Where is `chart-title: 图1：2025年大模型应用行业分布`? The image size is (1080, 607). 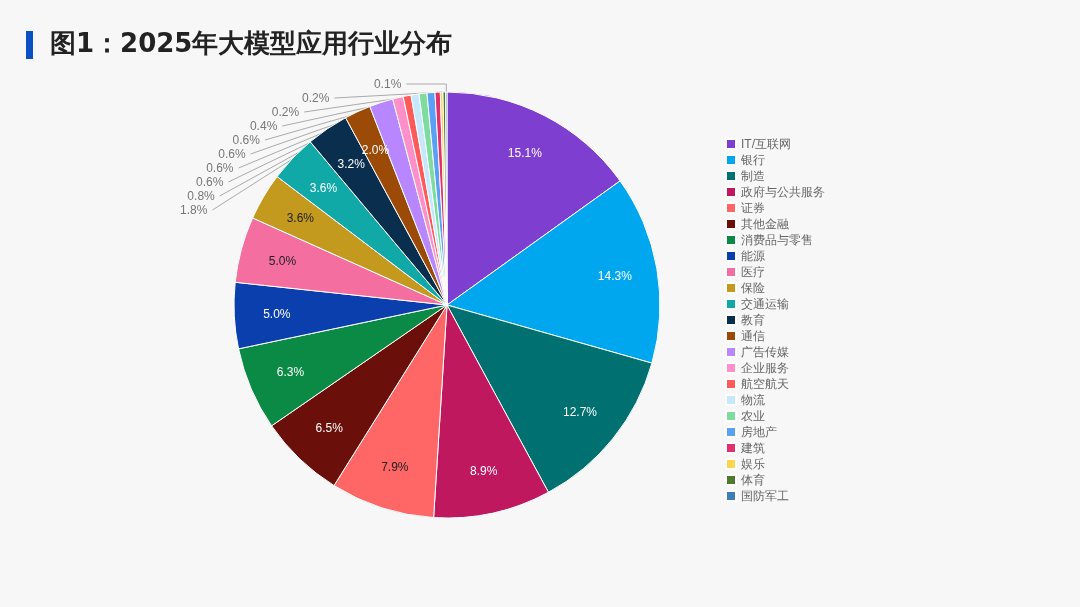
chart-title: 图1：2025年大模型应用行业分布 is located at coordinates (251, 43).